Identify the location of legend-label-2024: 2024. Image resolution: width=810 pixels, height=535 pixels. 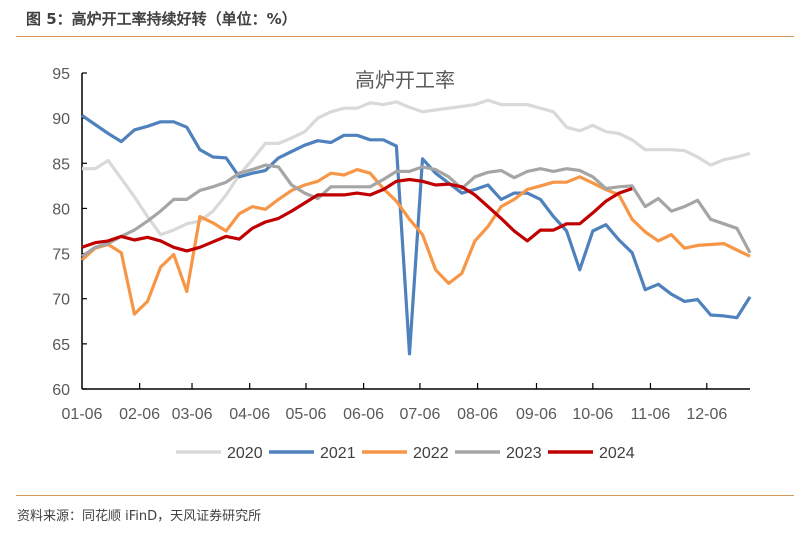
(617, 453).